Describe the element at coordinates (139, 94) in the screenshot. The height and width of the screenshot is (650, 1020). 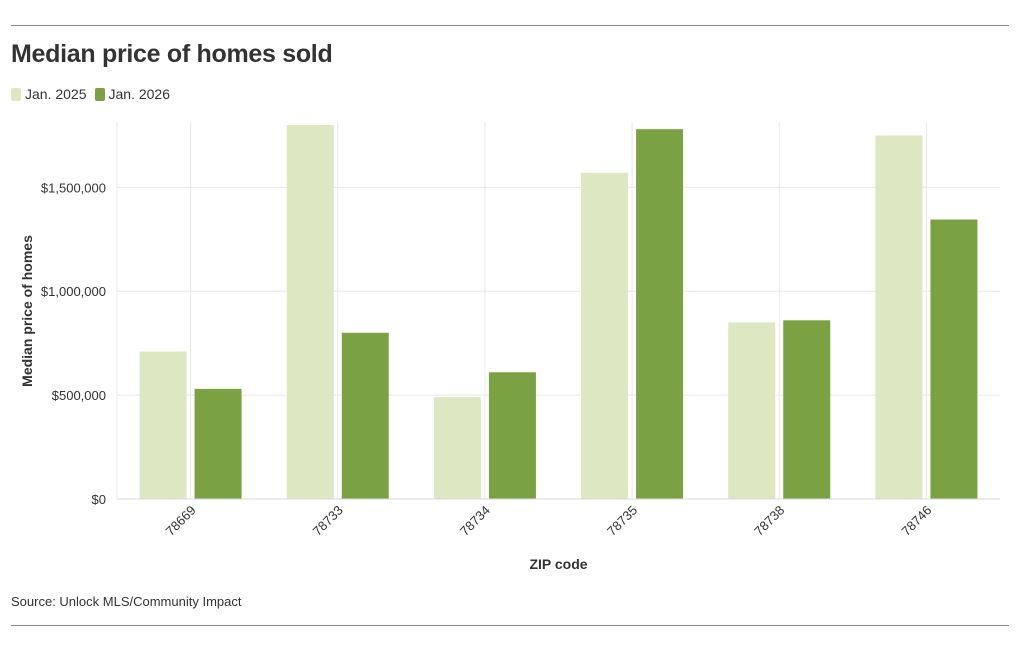
I see `legend-label-jan-2026: Jan. 2026` at that location.